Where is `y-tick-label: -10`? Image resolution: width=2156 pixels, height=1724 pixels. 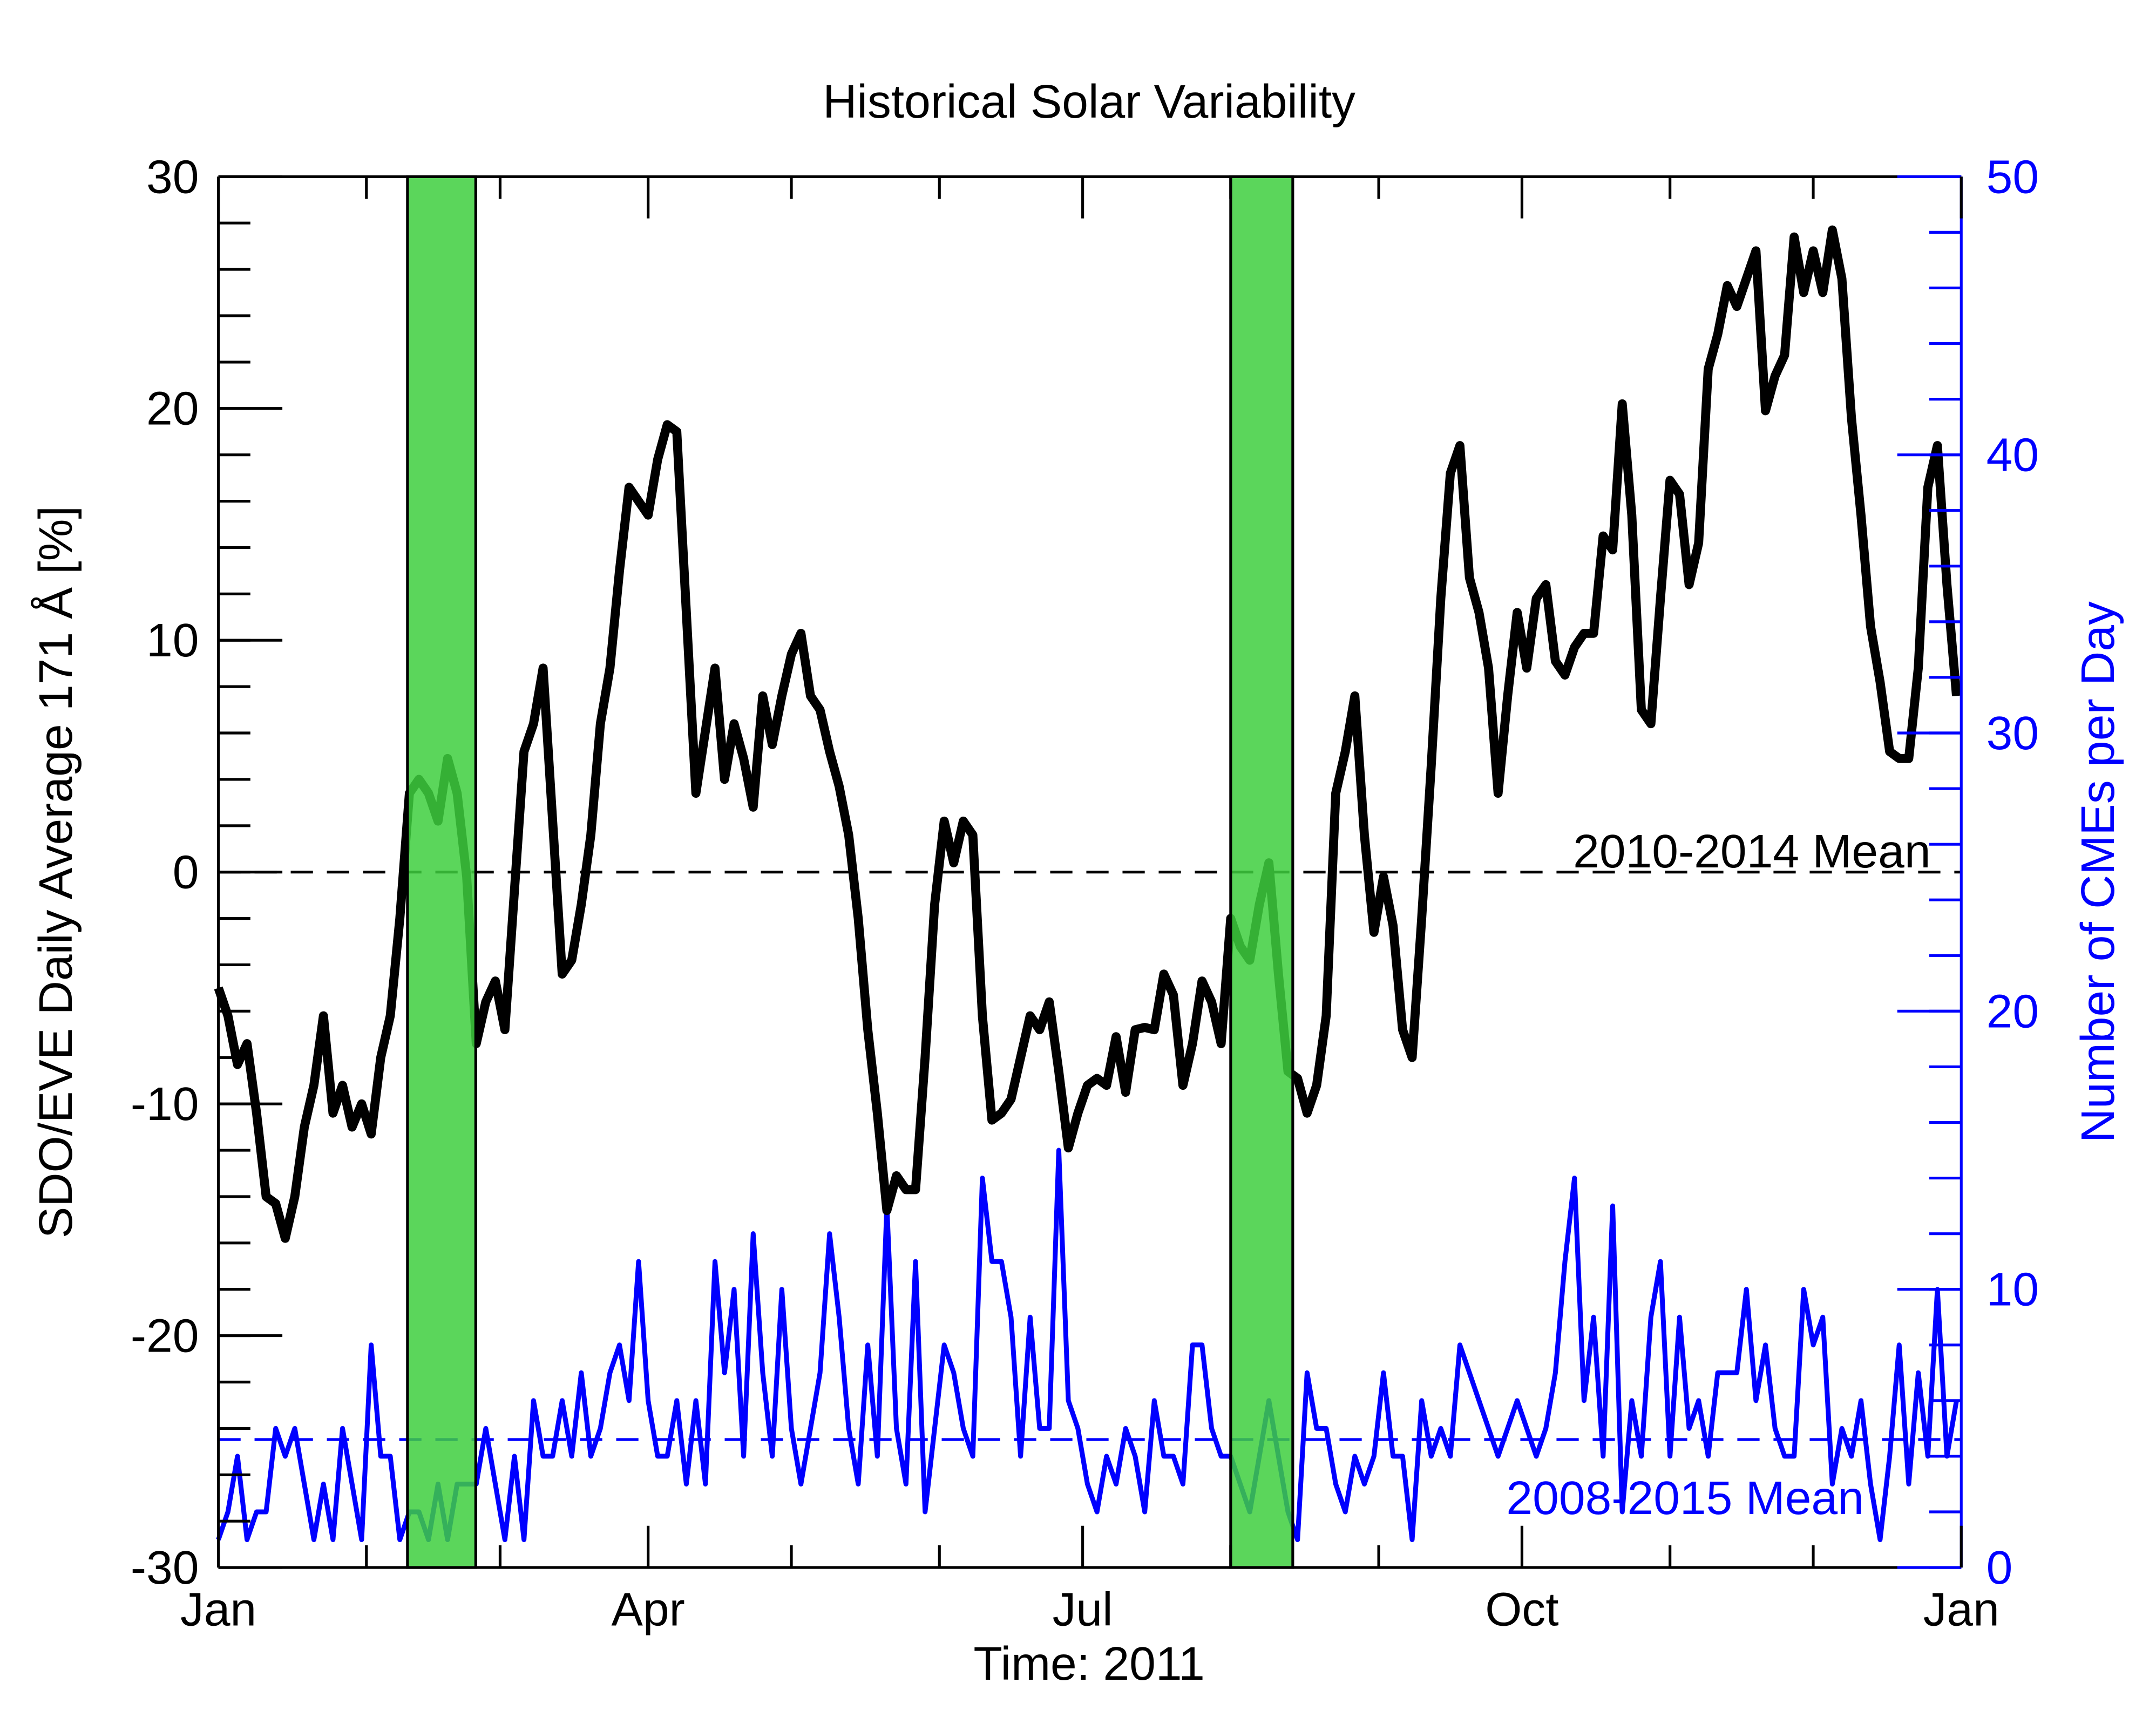
y-tick-label: -10 is located at coordinates (165, 1103).